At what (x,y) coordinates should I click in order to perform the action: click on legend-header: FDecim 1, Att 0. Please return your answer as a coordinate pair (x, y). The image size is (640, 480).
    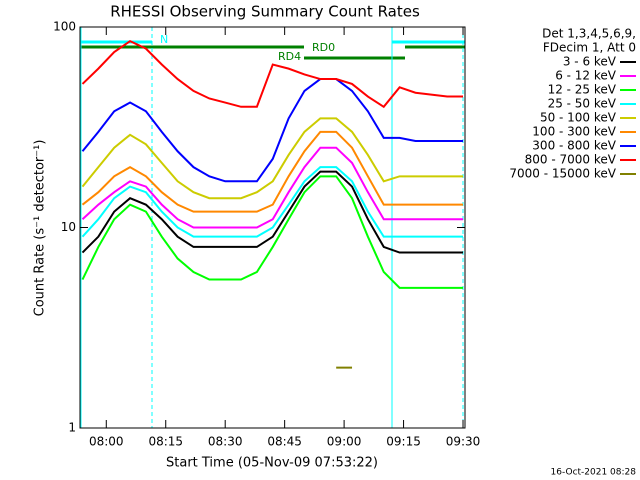
    Looking at the image, I should click on (589, 48).